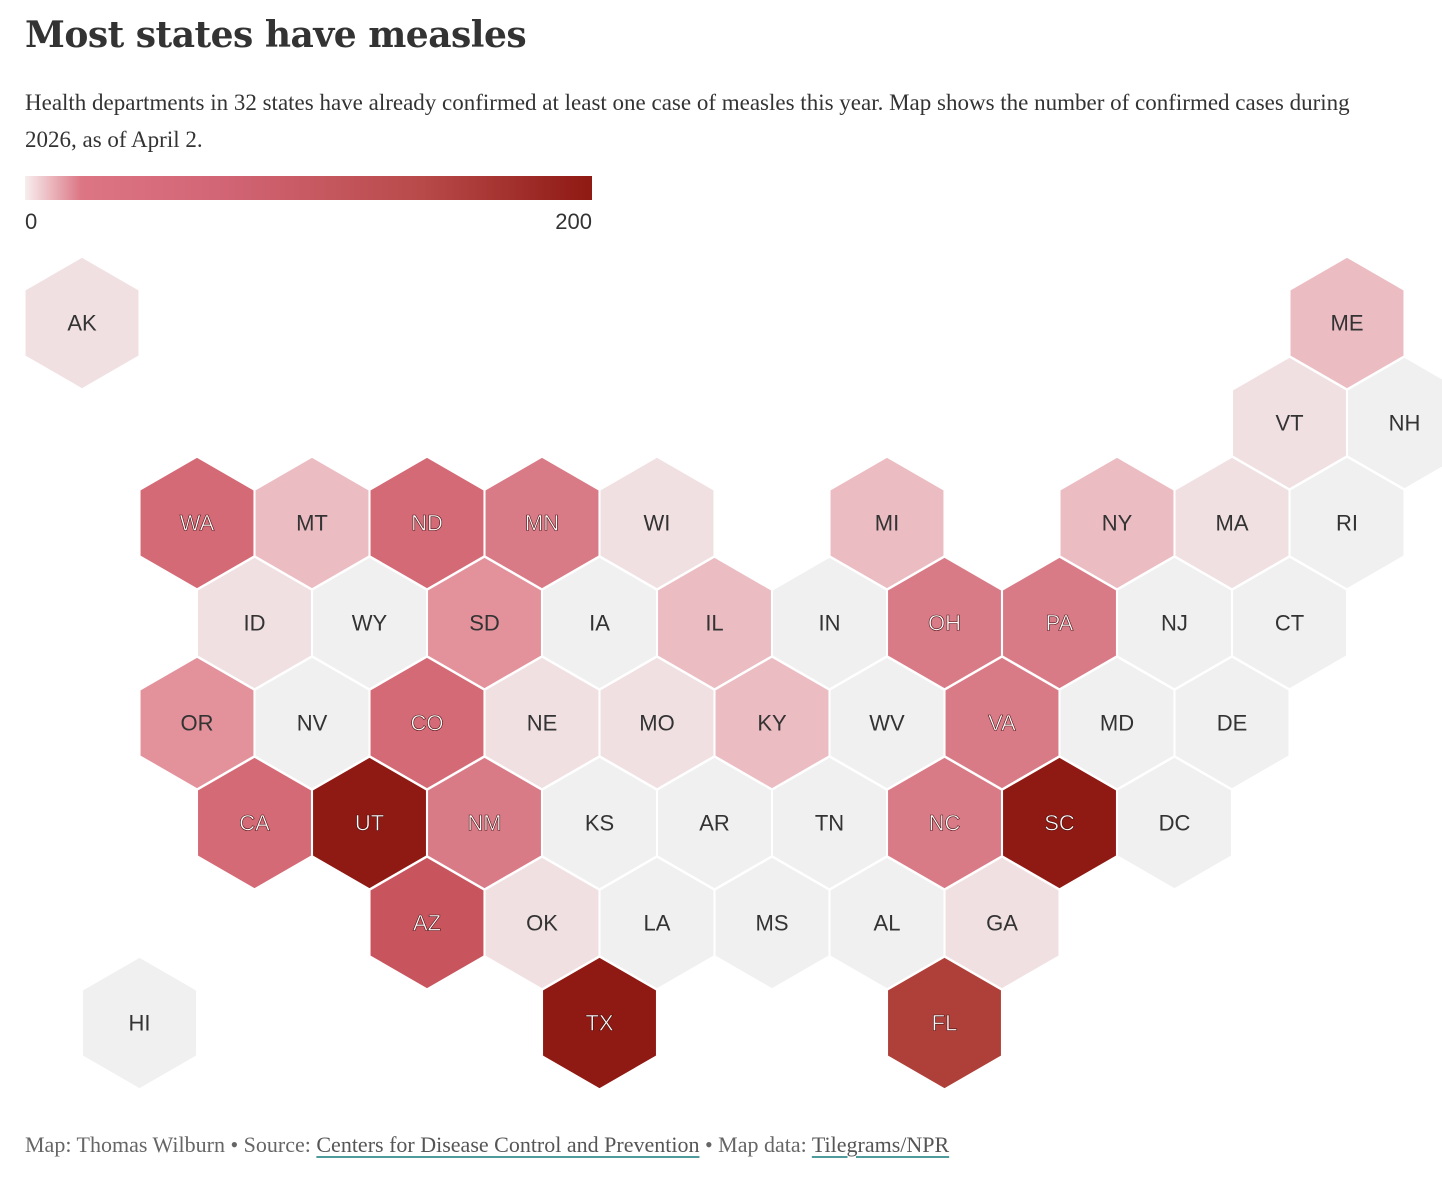 This screenshot has width=1442, height=1200. I want to click on state-label: WV, so click(887, 723).